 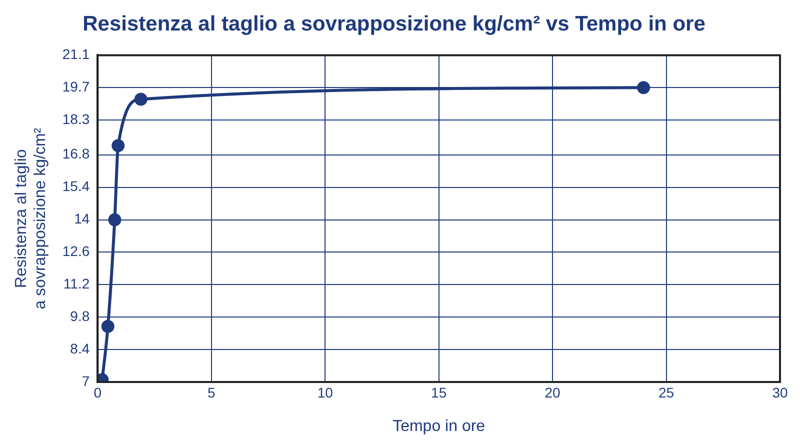 I want to click on y-tick-label: 9.8, so click(x=80, y=316).